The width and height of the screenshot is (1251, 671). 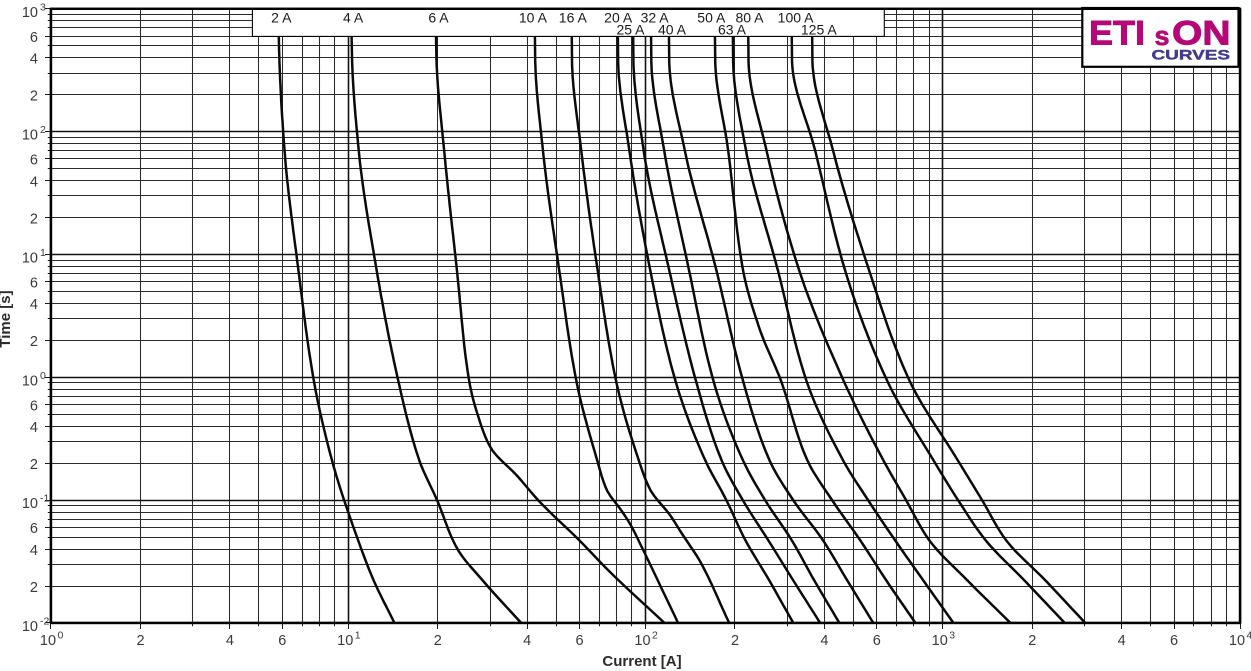 What do you see at coordinates (655, 18) in the screenshot?
I see `svg-text: 32 A` at bounding box center [655, 18].